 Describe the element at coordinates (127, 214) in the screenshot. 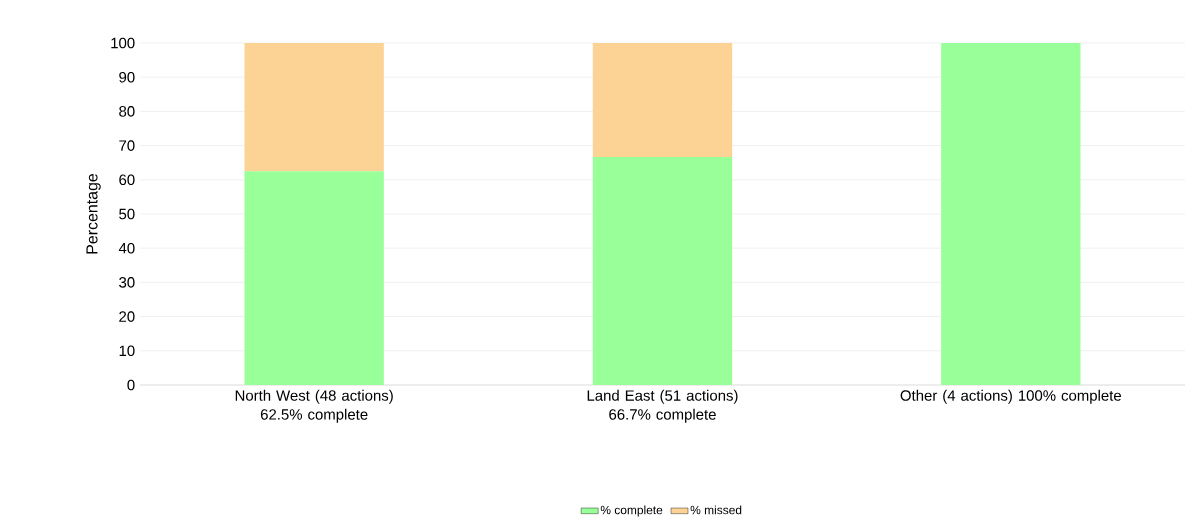

I see `y-tick-label: 50` at that location.